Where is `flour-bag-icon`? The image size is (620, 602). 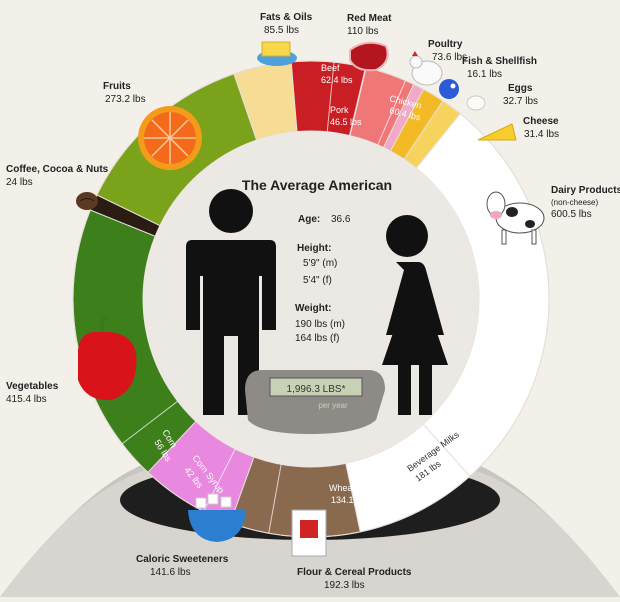 flour-bag-icon is located at coordinates (309, 533).